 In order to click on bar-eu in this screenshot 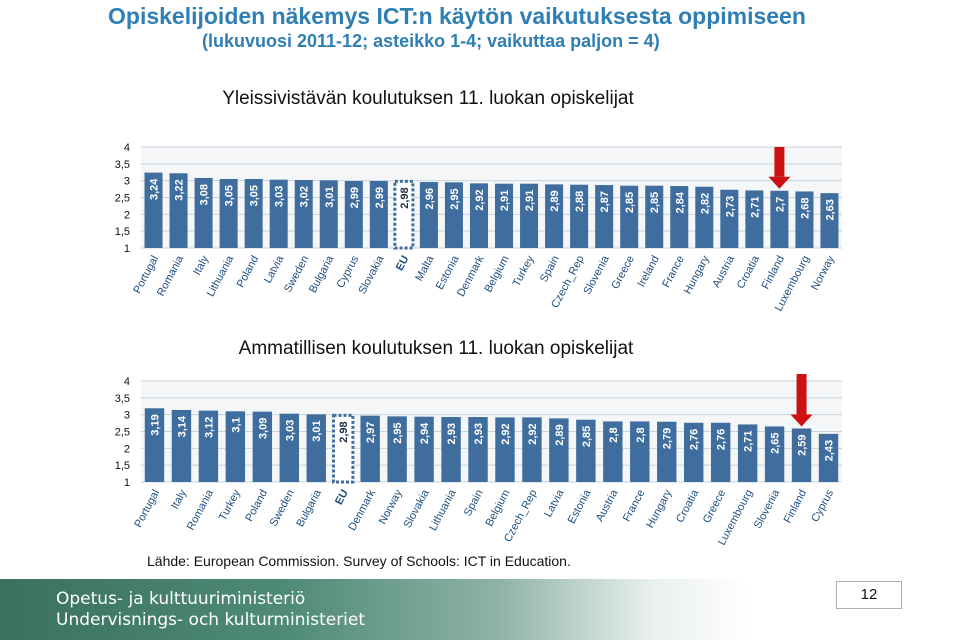, I will do `click(343, 448)`.